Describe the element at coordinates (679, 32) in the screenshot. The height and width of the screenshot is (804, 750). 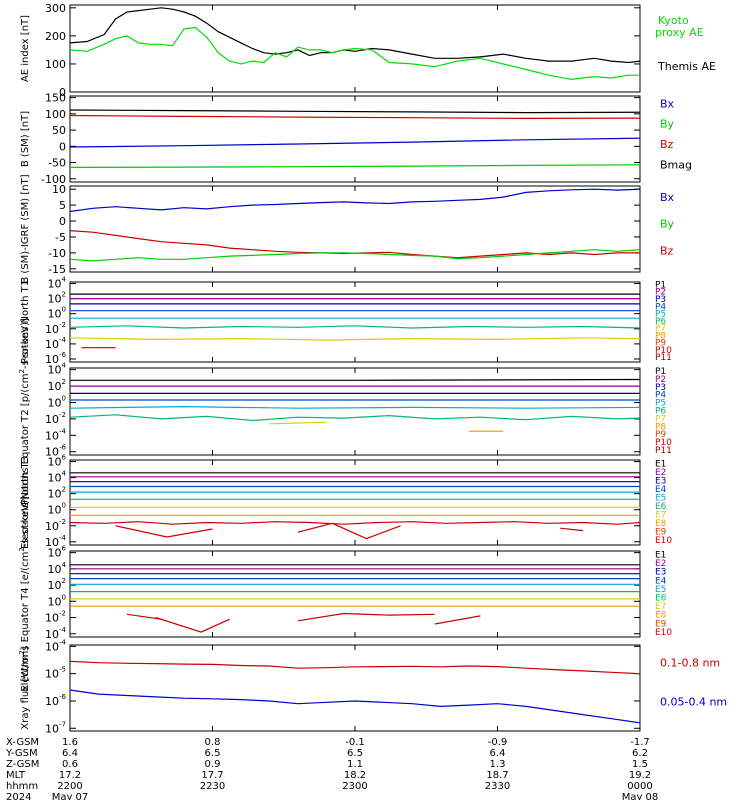
I see `legend-entry: proxy AE` at that location.